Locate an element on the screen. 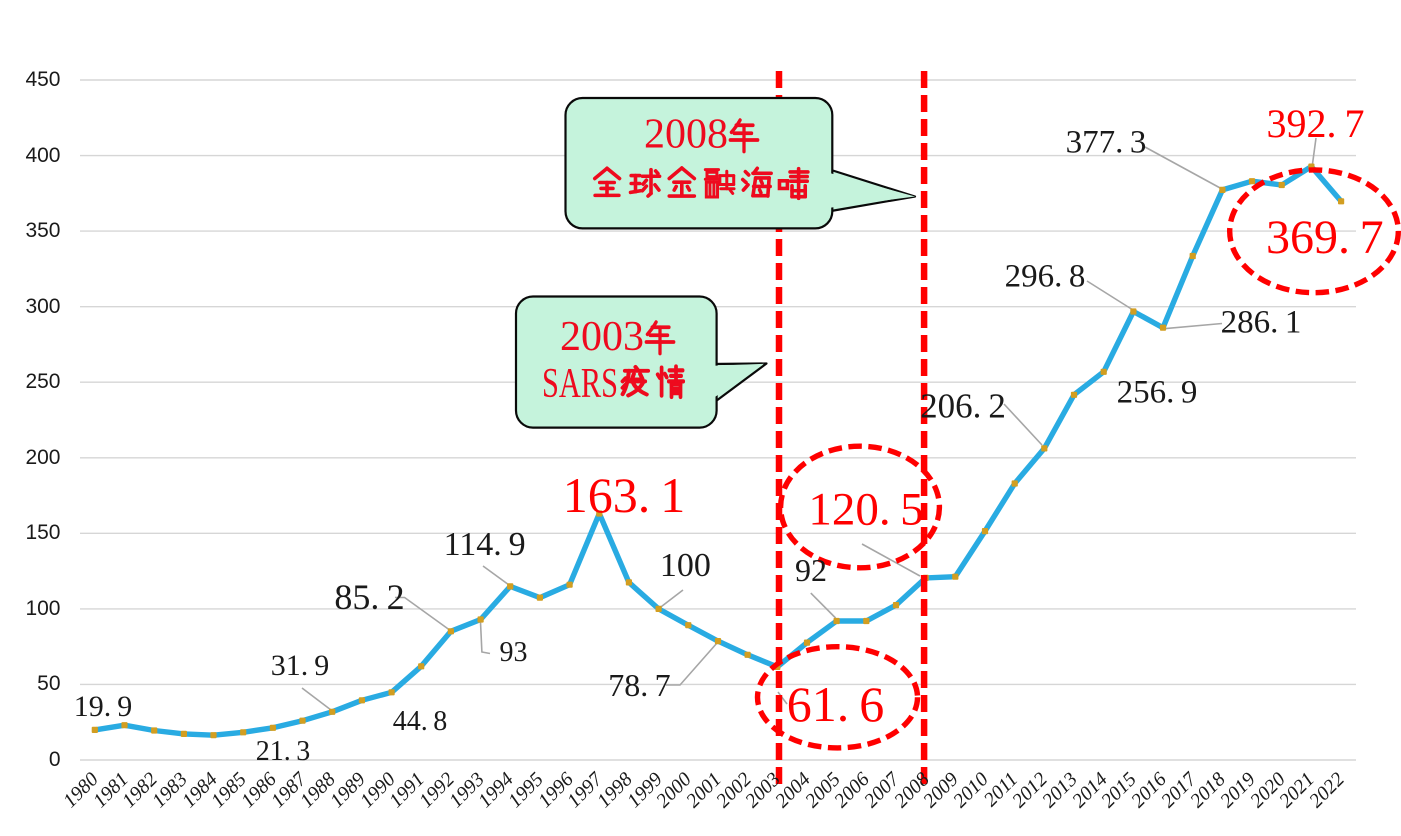 This screenshot has width=1401, height=836. svg-text: 2003 is located at coordinates (602, 337).